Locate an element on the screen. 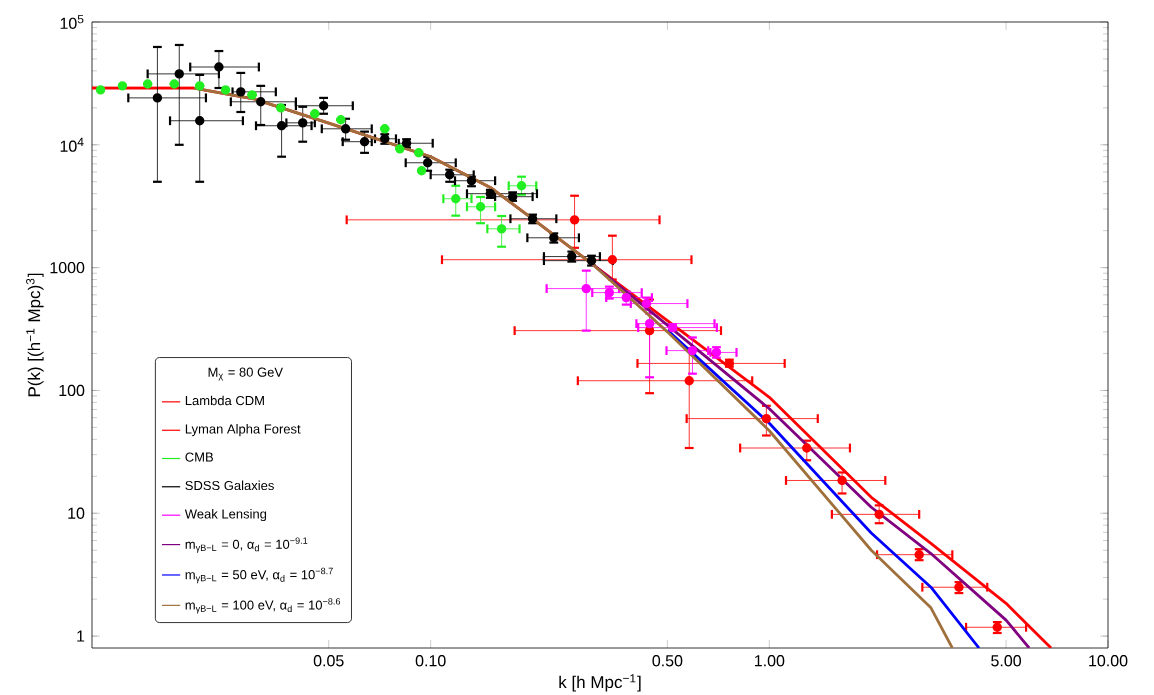  legend-title: M$_{χ}$ = 80 GeV is located at coordinates (245, 374).